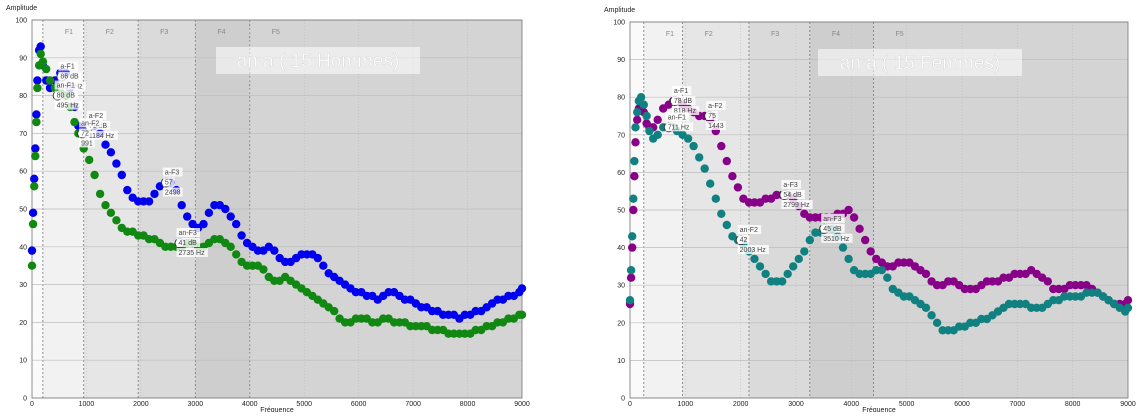 The image size is (1141, 417). Describe the element at coordinates (621, 135) in the screenshot. I see `y-tick-label: 70` at that location.